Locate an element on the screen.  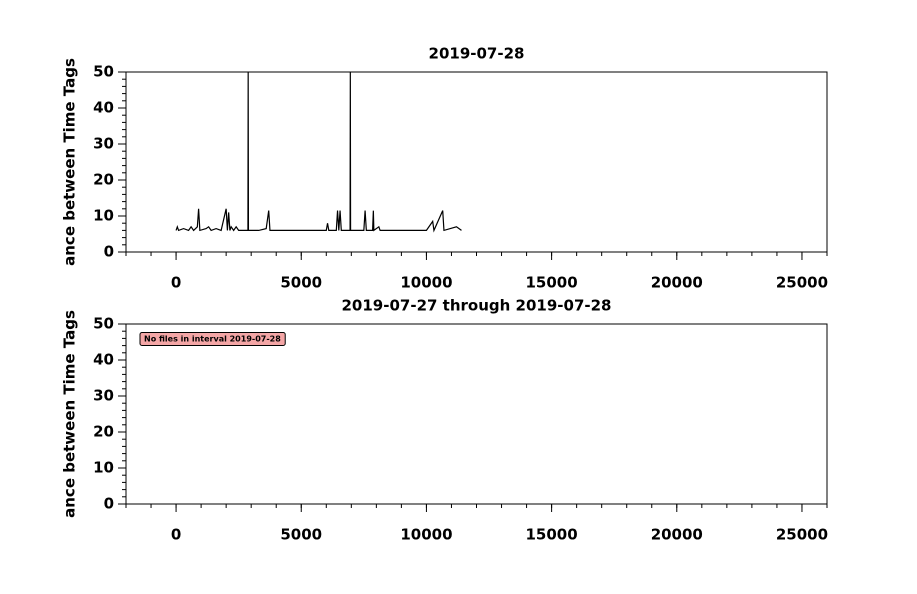
annotation-text: No files in interval 2019-07-28 is located at coordinates (212, 339).